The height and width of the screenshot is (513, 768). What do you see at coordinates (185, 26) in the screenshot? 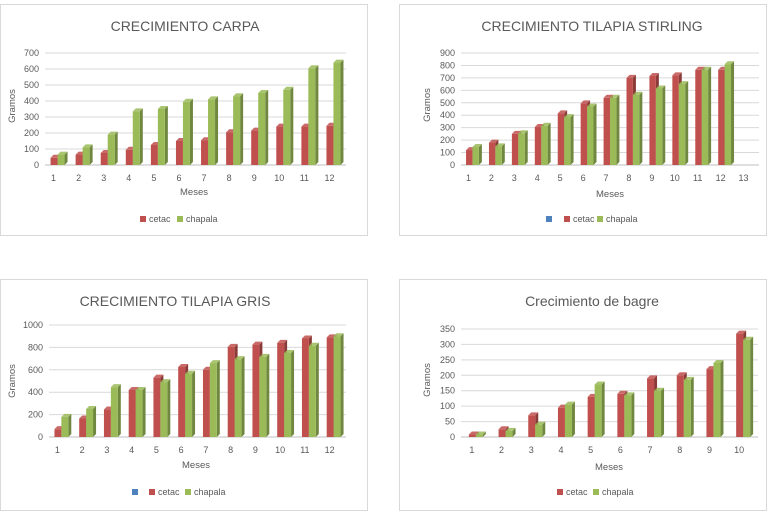
I see `chart-title: CRECIMIENTO CARPA` at bounding box center [185, 26].